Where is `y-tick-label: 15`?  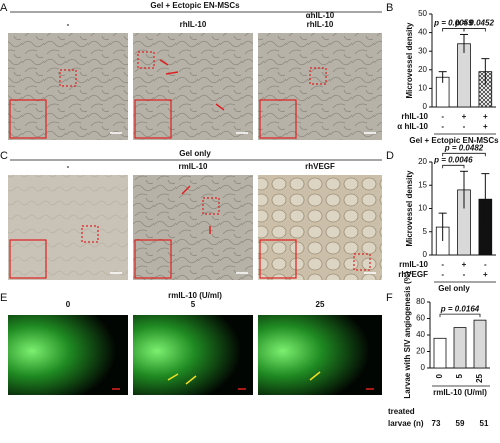
y-tick-label: 15 is located at coordinates (422, 184).